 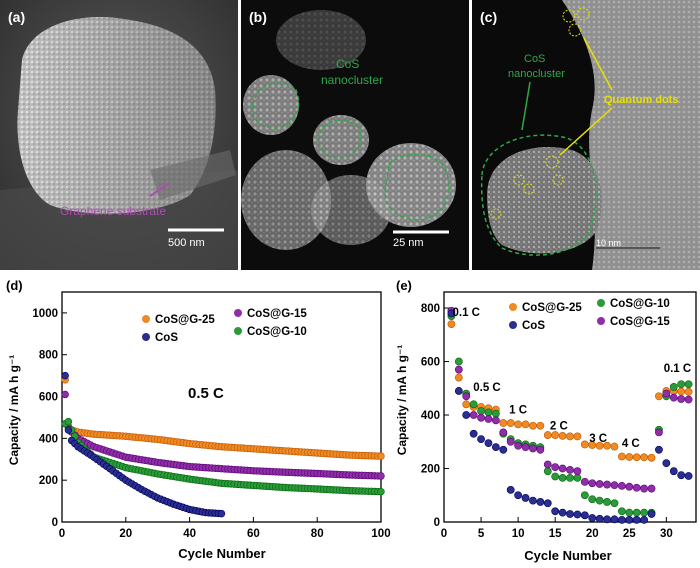 I want to click on plot-frame, so click(x=570, y=407).